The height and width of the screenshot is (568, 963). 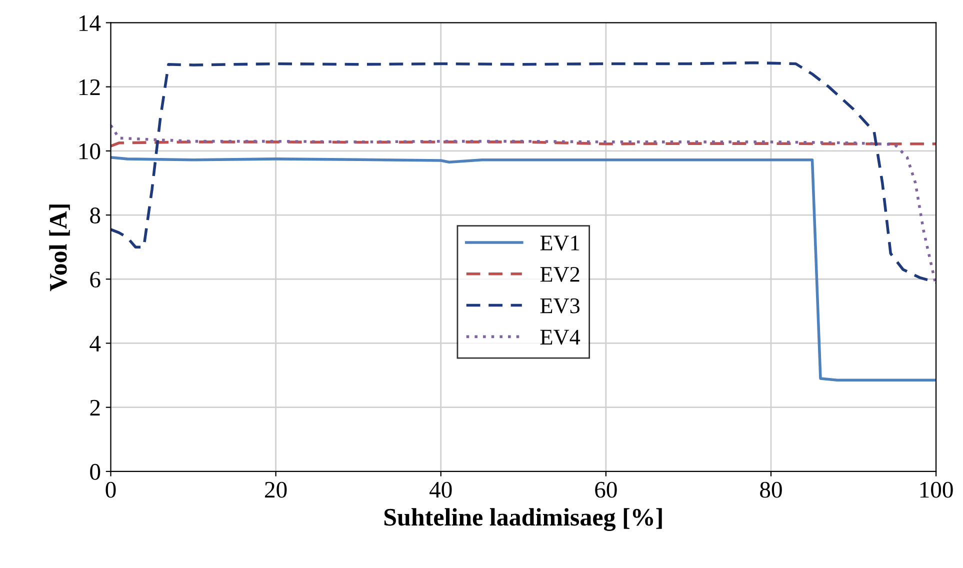 What do you see at coordinates (89, 87) in the screenshot?
I see `y-tick-label: 12` at bounding box center [89, 87].